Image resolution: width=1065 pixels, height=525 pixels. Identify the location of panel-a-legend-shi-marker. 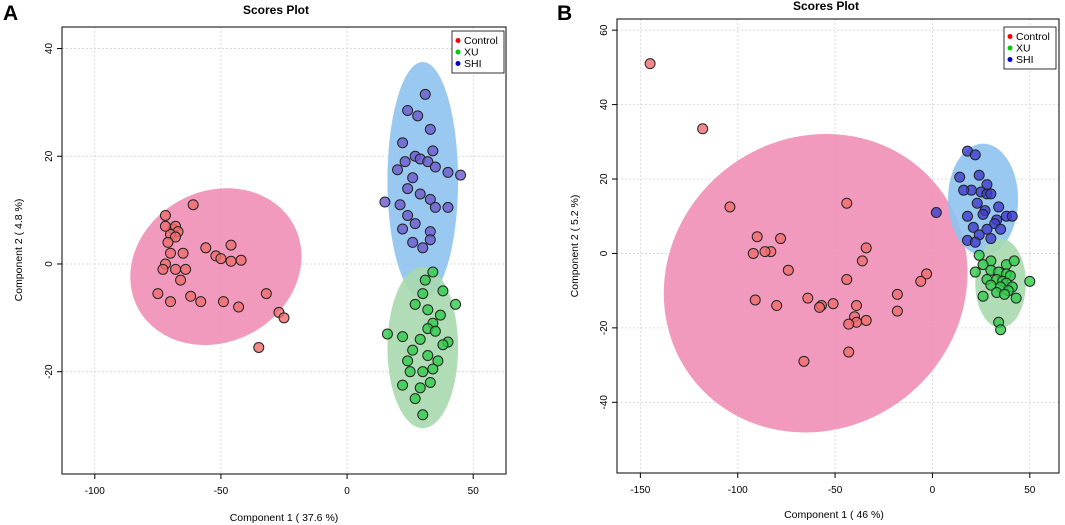
(458, 63).